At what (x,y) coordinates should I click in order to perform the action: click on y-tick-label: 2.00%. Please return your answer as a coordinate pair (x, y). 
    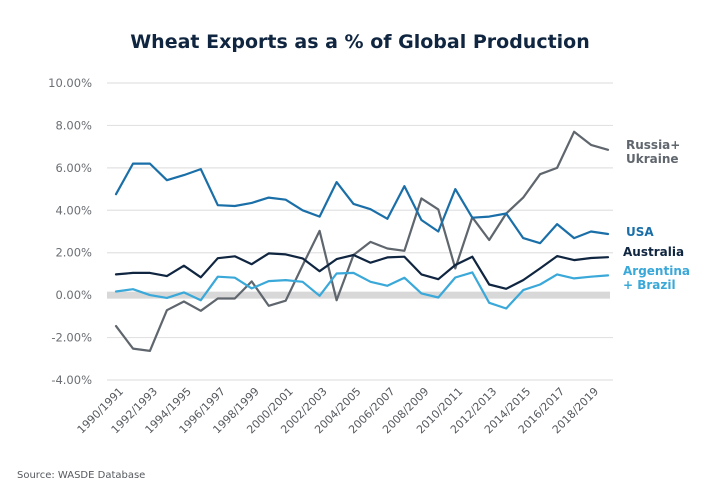
    Looking at the image, I should click on (73, 253).